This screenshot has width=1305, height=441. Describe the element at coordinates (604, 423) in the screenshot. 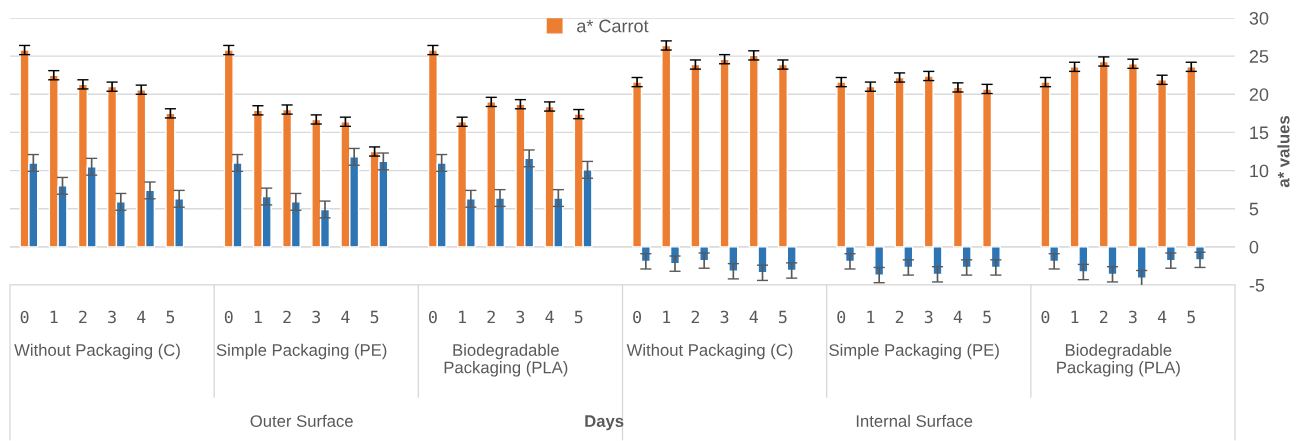

I see `text: Days` at that location.